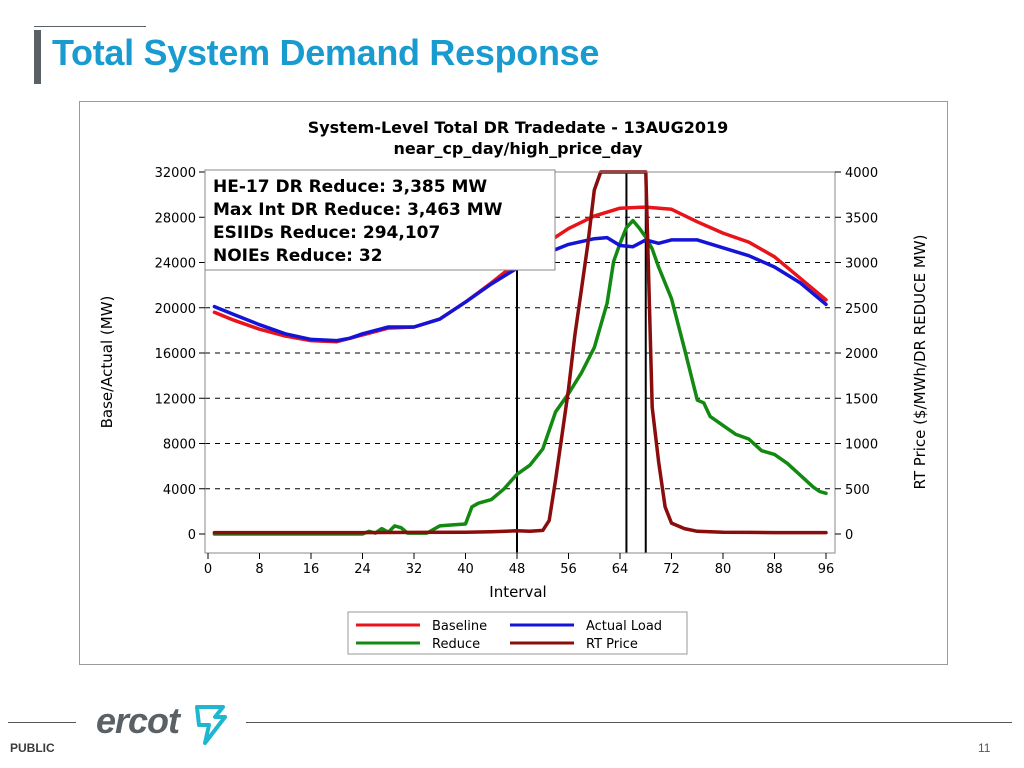 This screenshot has height=768, width=1024. Describe the element at coordinates (298, 256) in the screenshot. I see `annotation-line-4: NOIEs Reduce: 32` at that location.